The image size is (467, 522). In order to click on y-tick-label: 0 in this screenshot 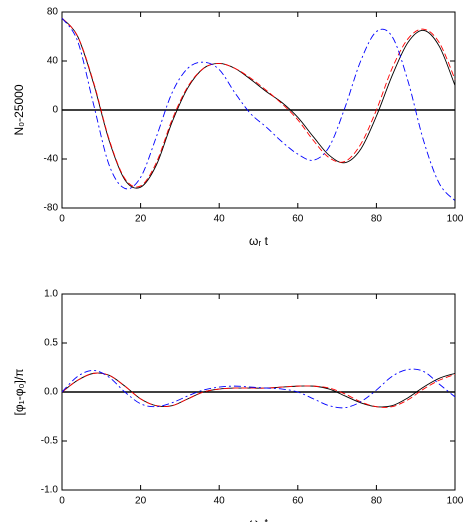, I will do `click(55, 110)`.